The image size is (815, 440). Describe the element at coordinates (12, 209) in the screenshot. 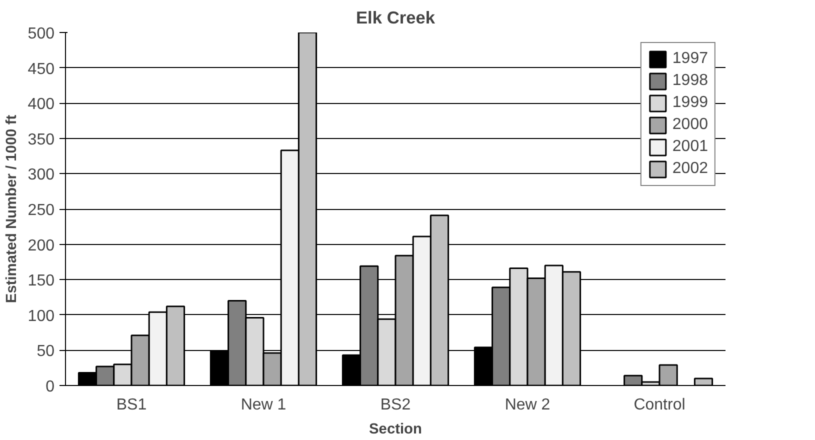

I see `y-axis-title: Estimated Number / 1000 ft` at that location.